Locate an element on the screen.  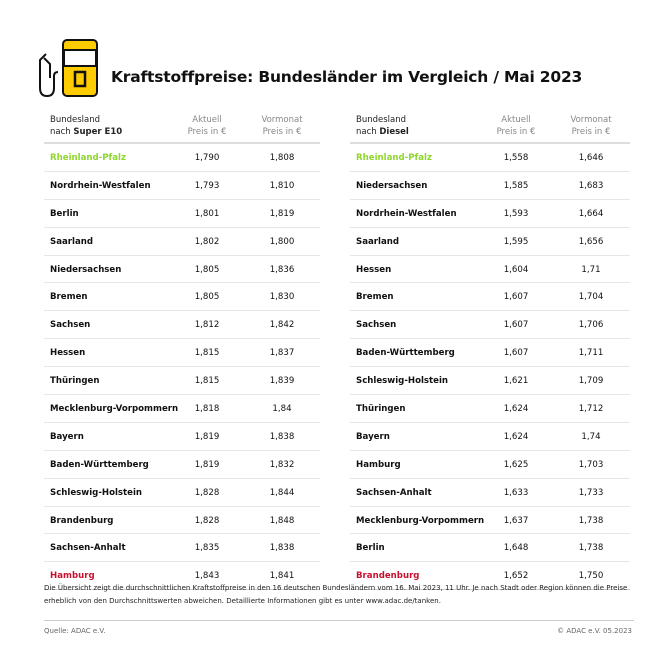
current-price: 1,812 is located at coordinates (207, 325).